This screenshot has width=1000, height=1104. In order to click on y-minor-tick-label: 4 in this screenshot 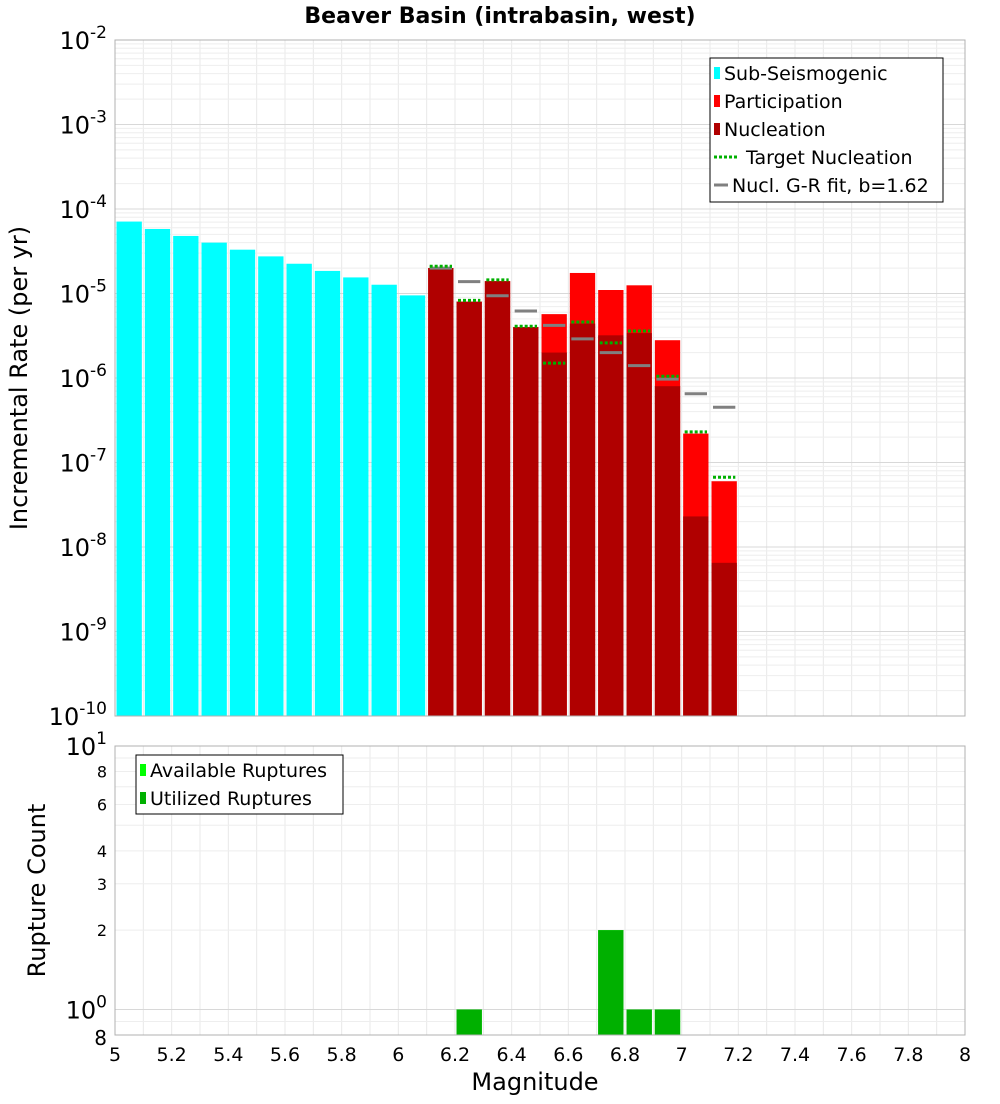, I will do `click(102, 851)`.